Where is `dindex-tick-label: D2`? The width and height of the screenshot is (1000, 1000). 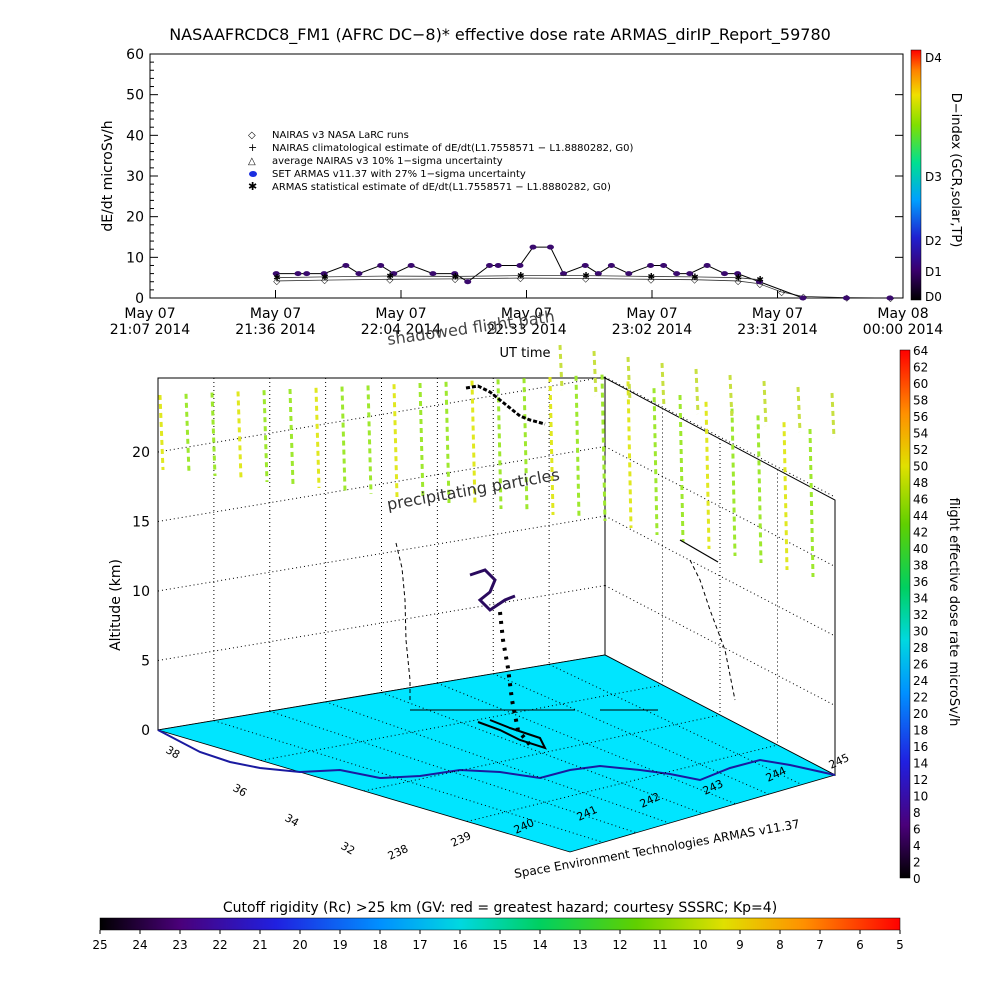 dindex-tick-label: D2 is located at coordinates (933, 241).